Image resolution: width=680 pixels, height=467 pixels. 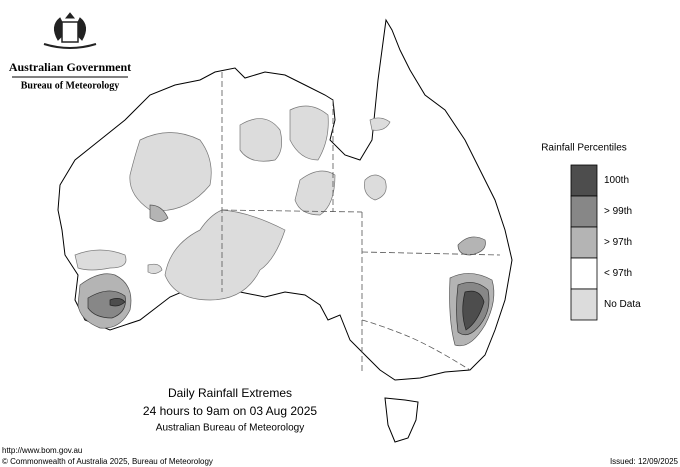 I want to click on map-period: 24 hours to 9am on 03 Aug 2025, so click(x=230, y=411).